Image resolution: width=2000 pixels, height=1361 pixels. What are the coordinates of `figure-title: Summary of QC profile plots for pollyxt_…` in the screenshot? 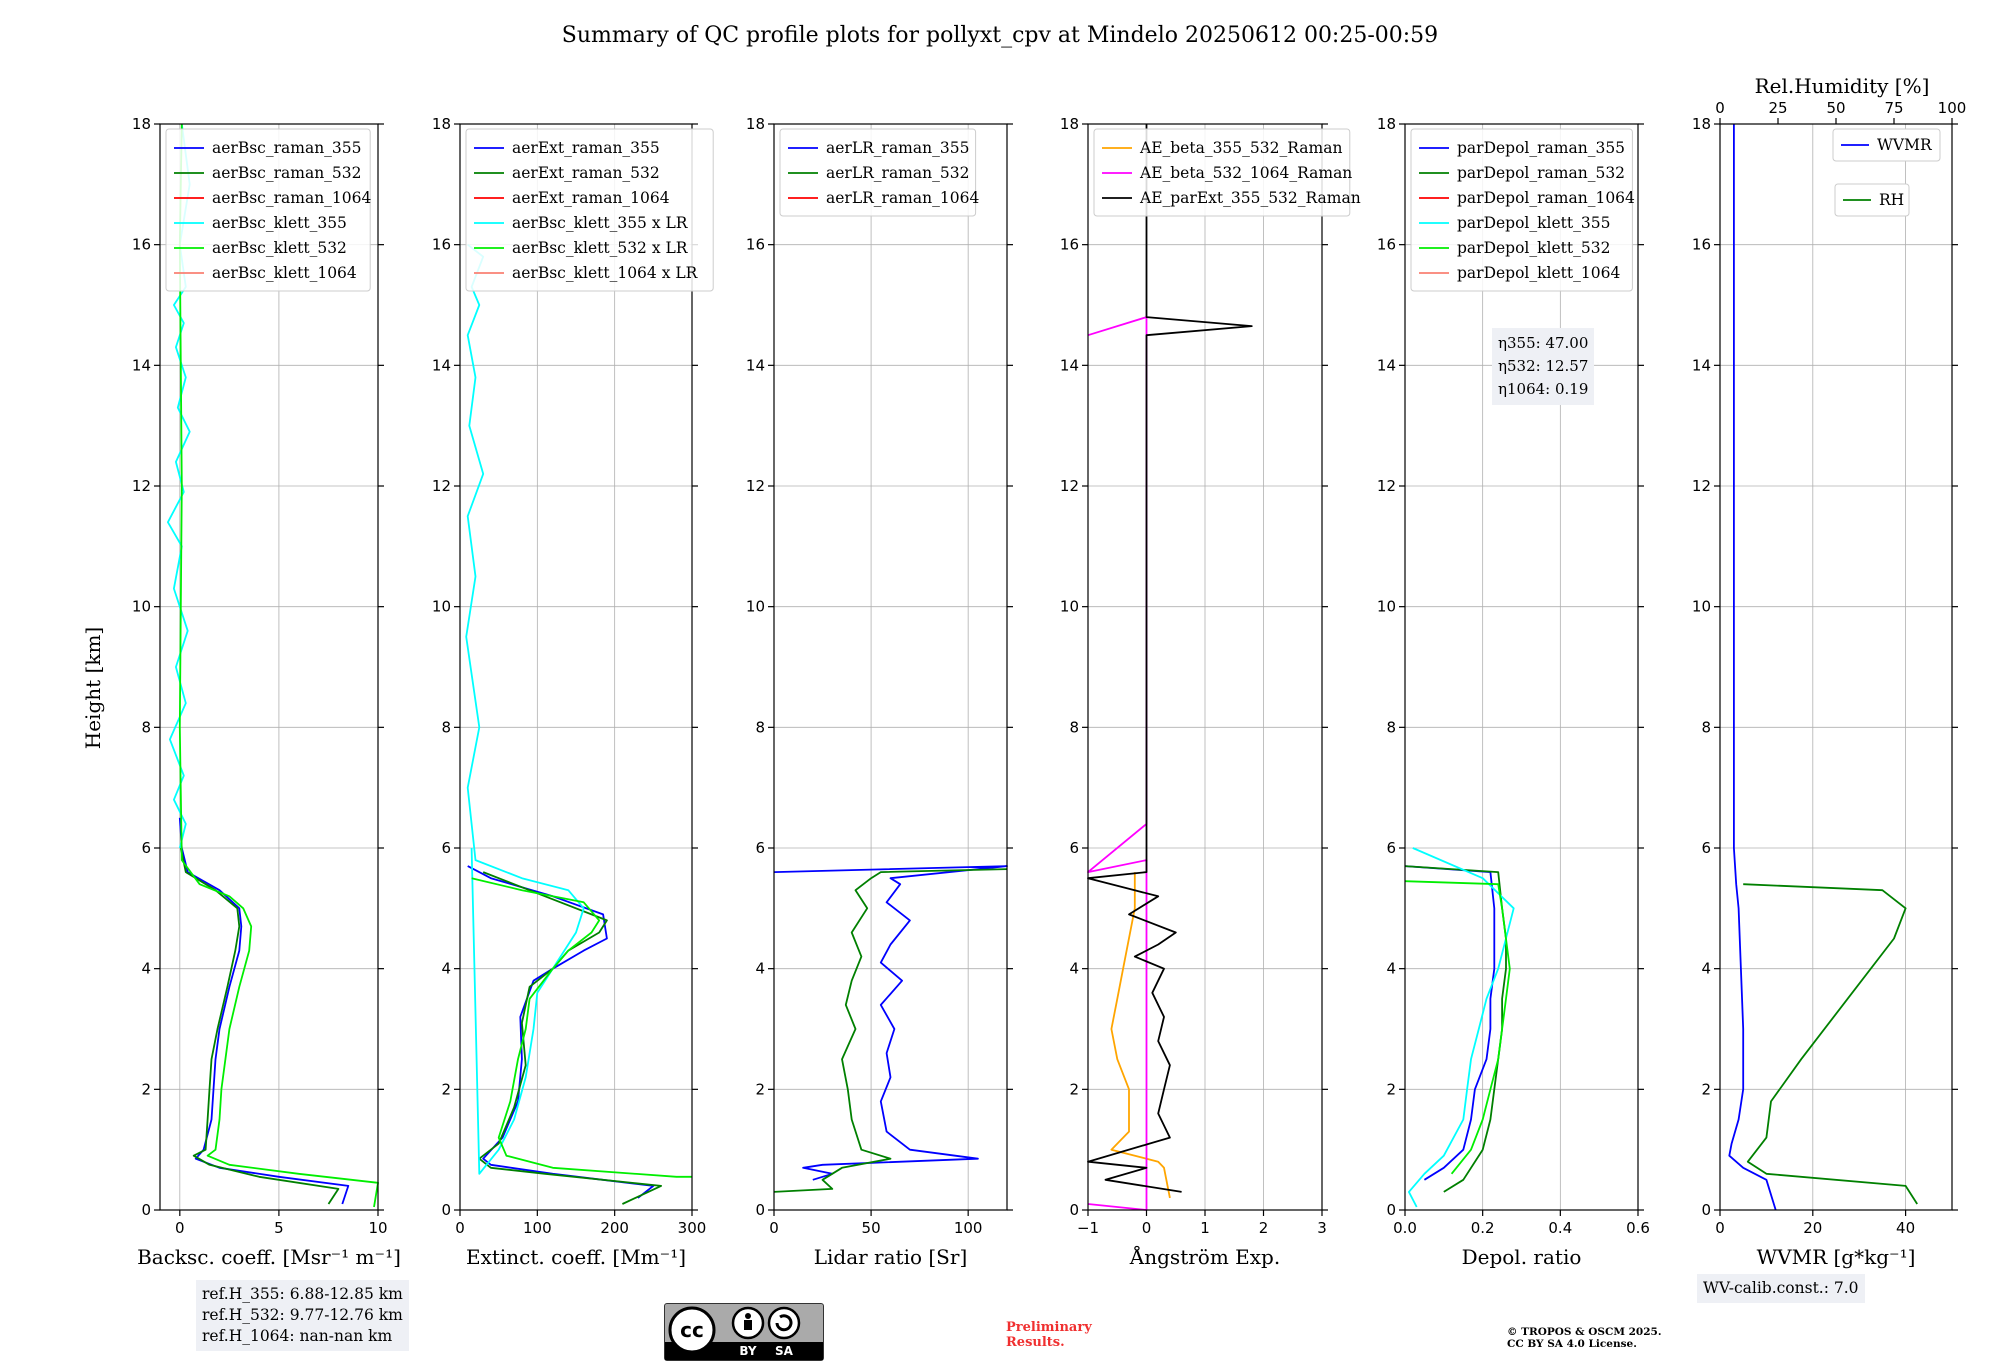 It's located at (1000, 35).